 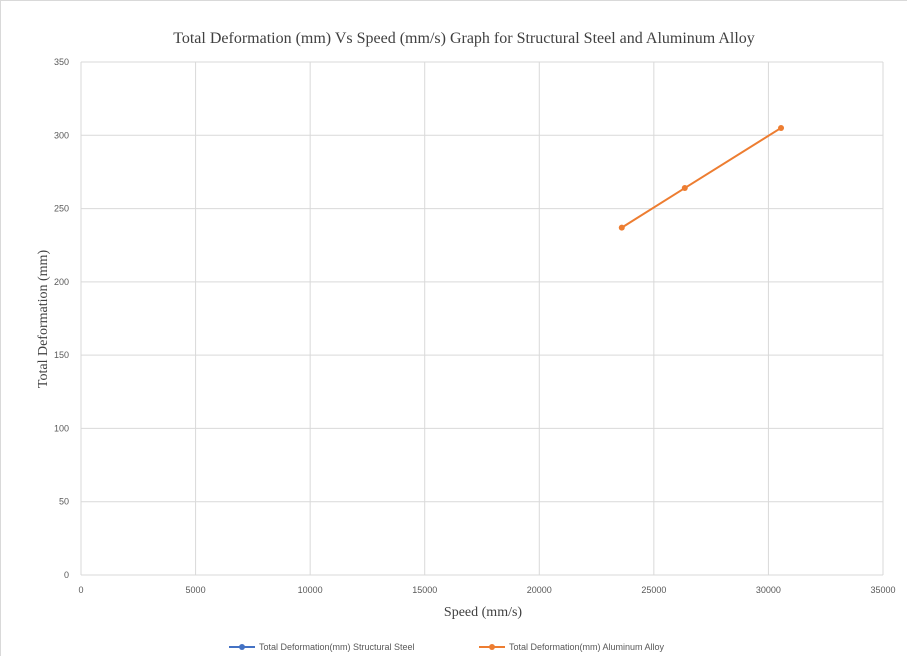 What do you see at coordinates (882, 590) in the screenshot?
I see `x-tick-label: 35000` at bounding box center [882, 590].